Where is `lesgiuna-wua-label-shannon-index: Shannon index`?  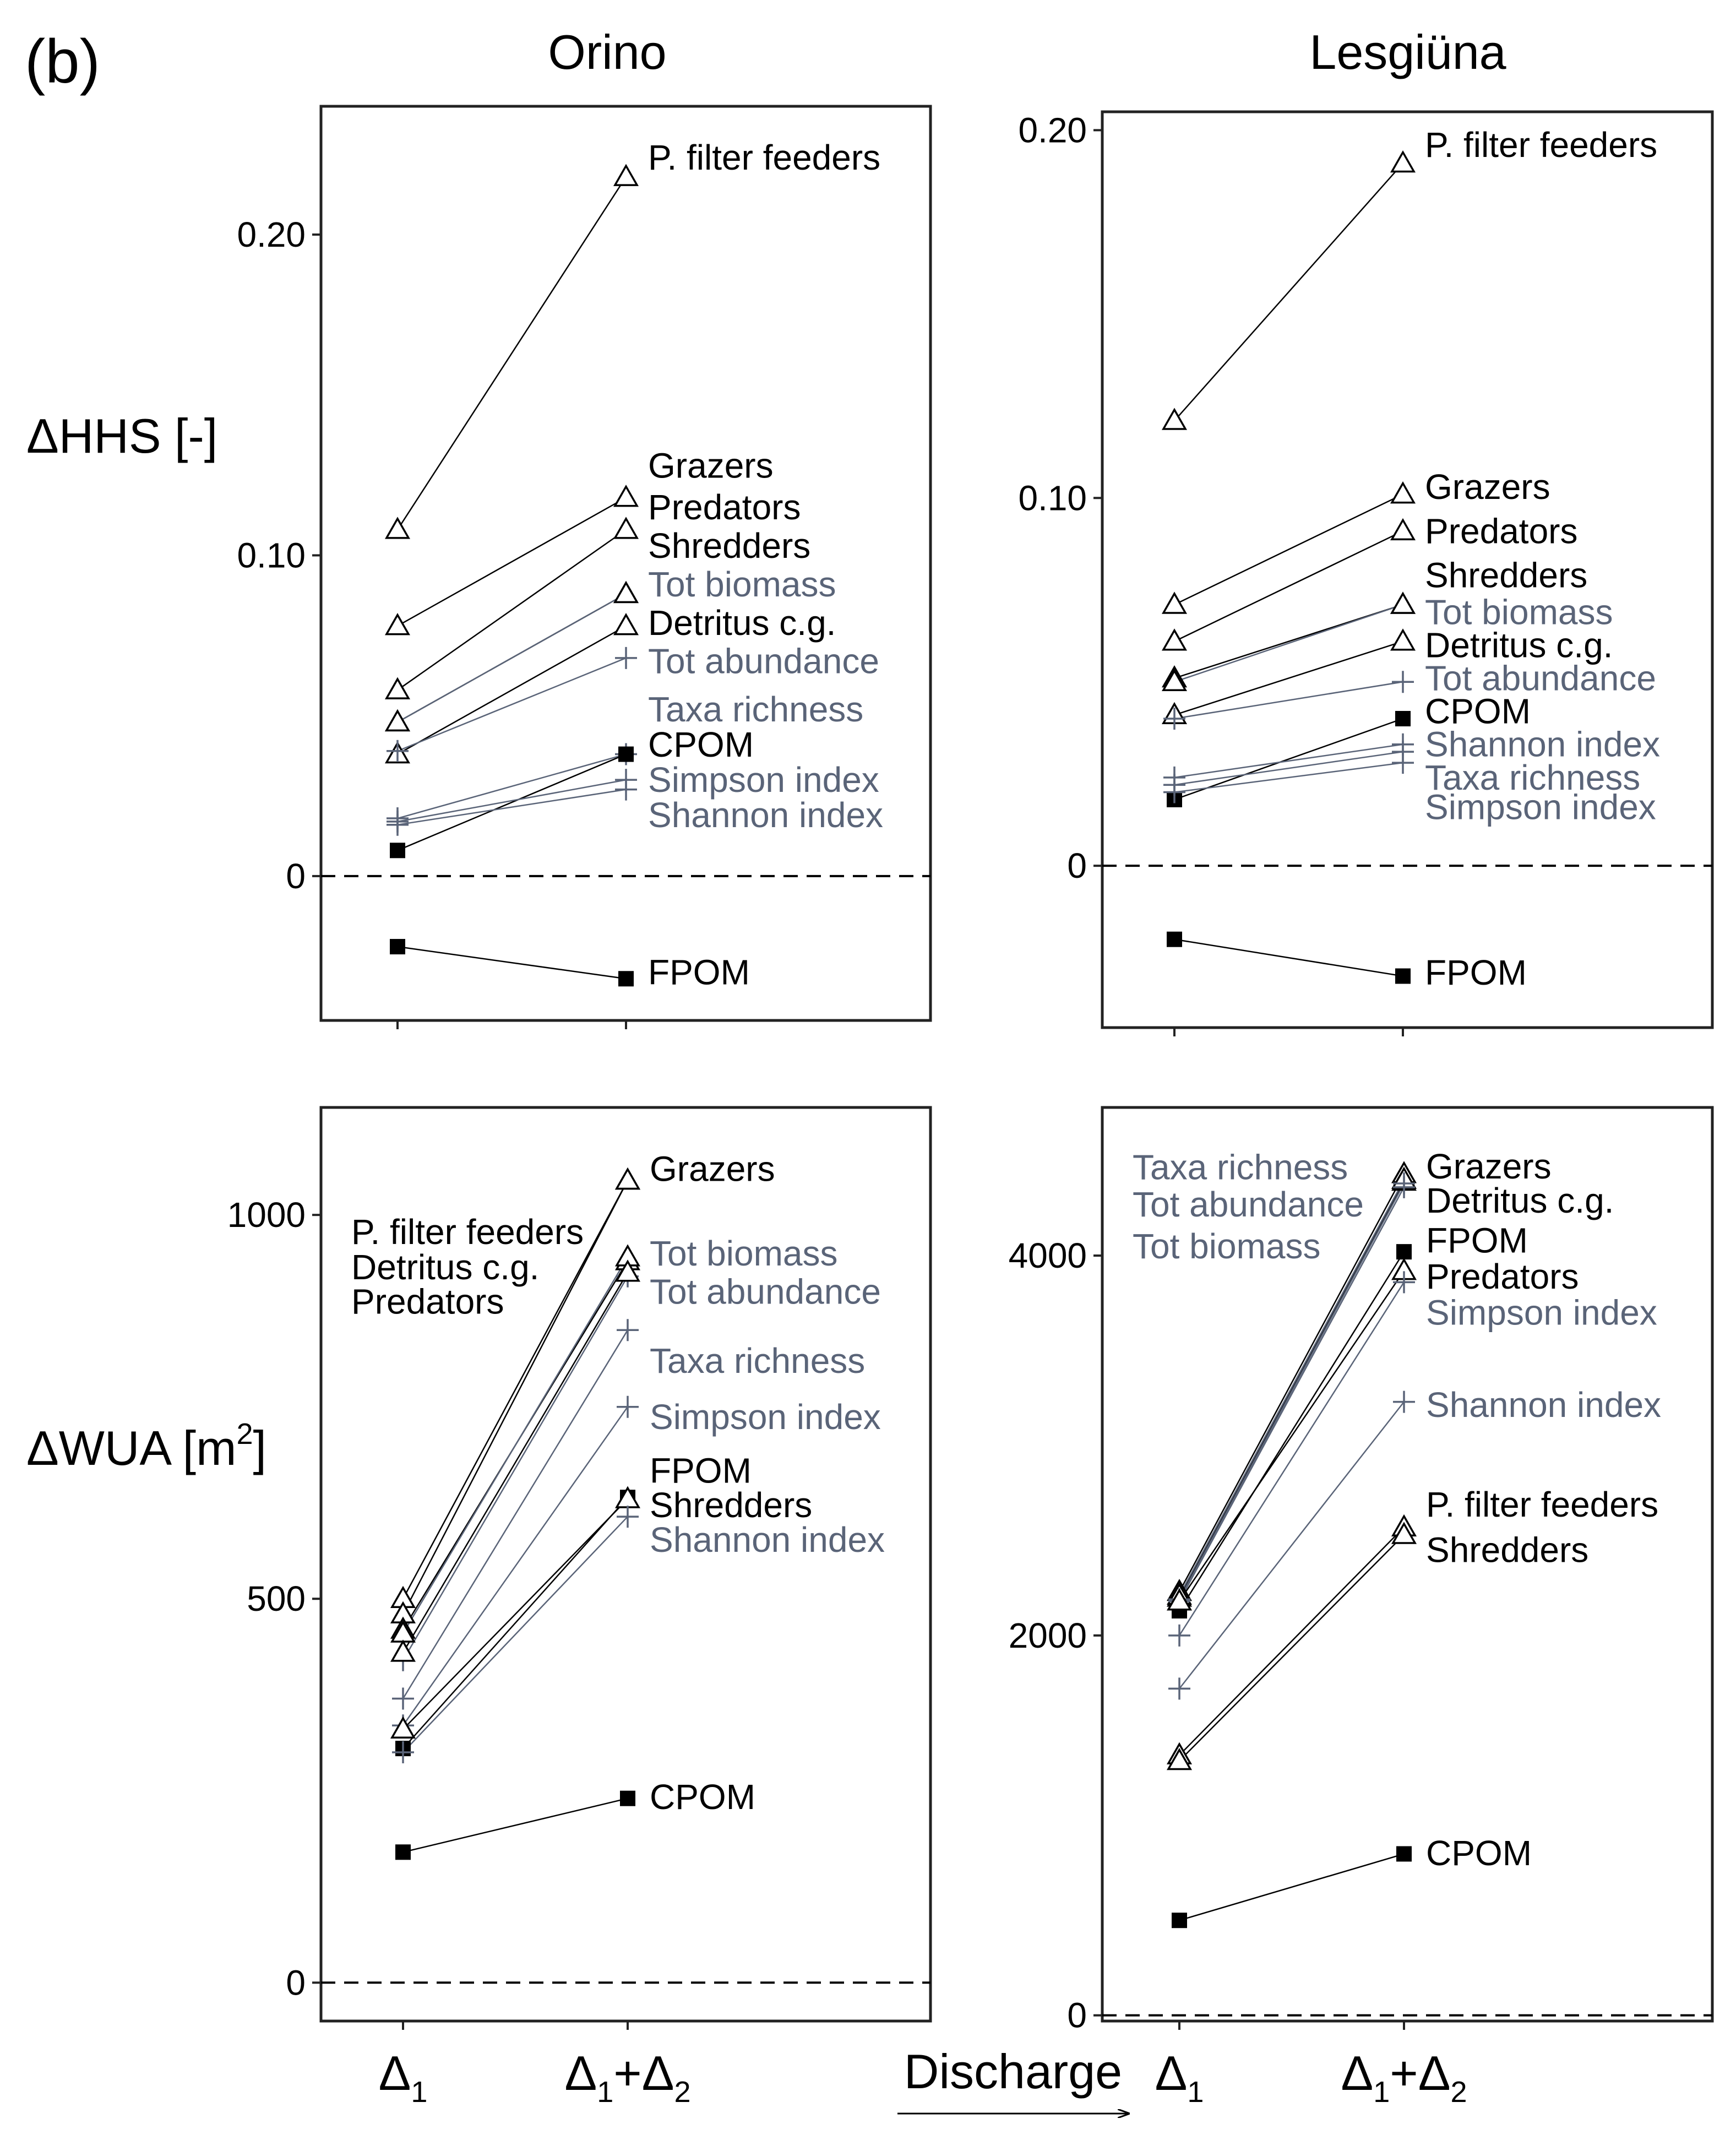 lesgiuna-wua-label-shannon-index: Shannon index is located at coordinates (1544, 1405).